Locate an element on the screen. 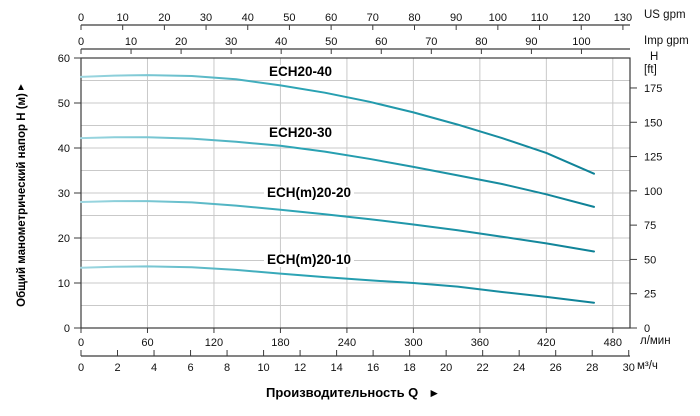  svg-text: 75 is located at coordinates (650, 226).